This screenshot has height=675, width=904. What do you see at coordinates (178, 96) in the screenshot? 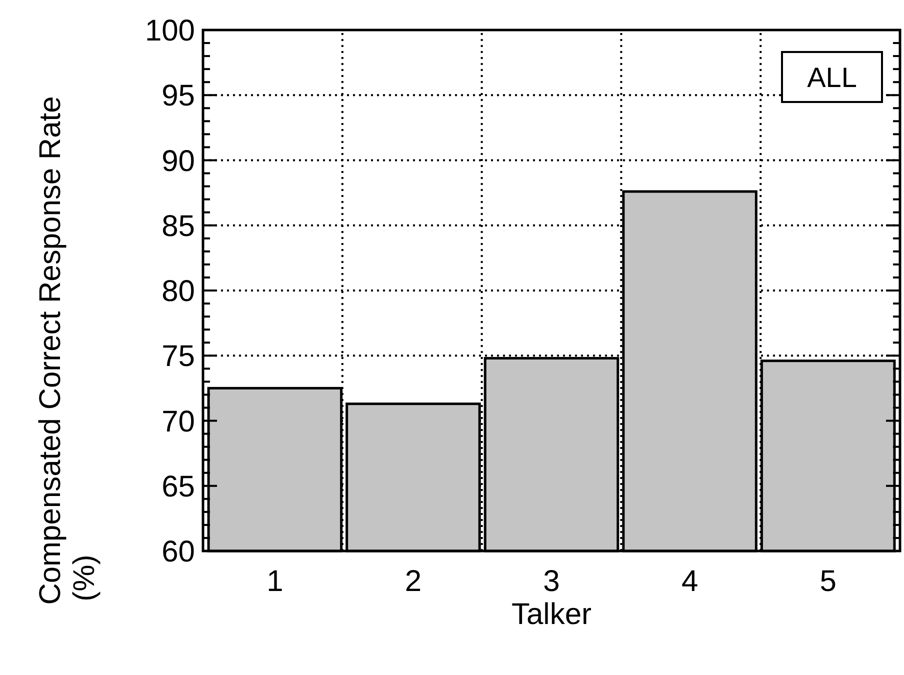
I see `y-tick-label: 95` at bounding box center [178, 96].